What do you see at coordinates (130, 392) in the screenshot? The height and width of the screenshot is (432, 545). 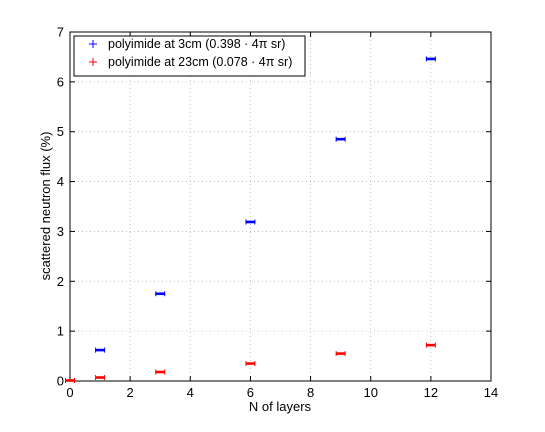 I see `x-tick-label: 2` at bounding box center [130, 392].